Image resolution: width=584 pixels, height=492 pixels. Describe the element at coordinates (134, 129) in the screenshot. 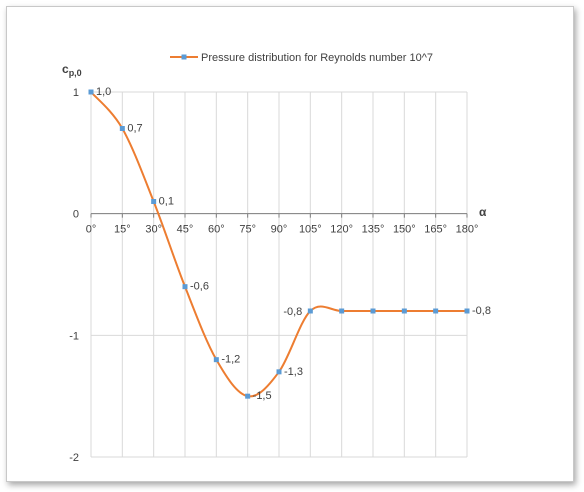

I see `data-label: 0,7` at that location.